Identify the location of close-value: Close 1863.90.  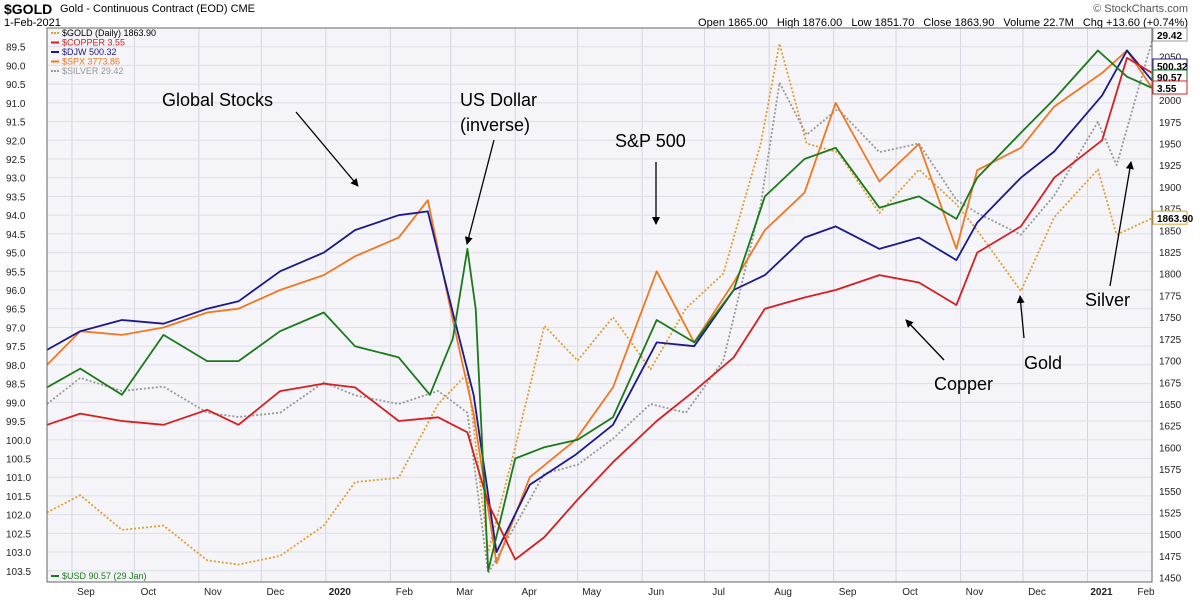
(959, 23).